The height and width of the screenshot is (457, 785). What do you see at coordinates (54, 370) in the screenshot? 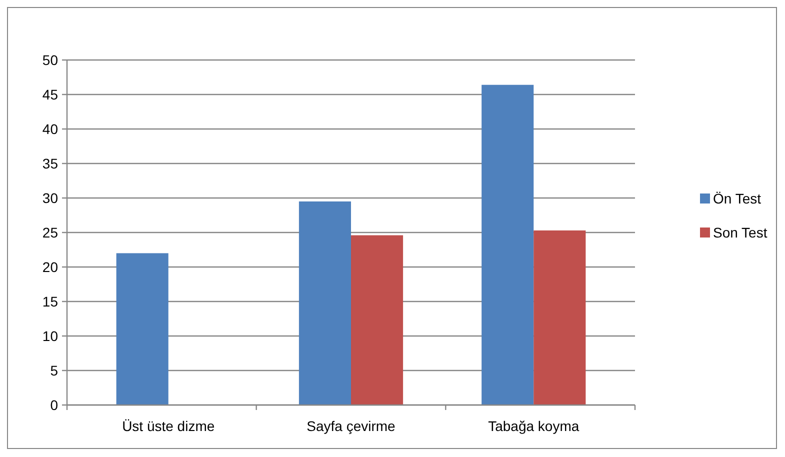
I see `y-tick-label: 5` at bounding box center [54, 370].